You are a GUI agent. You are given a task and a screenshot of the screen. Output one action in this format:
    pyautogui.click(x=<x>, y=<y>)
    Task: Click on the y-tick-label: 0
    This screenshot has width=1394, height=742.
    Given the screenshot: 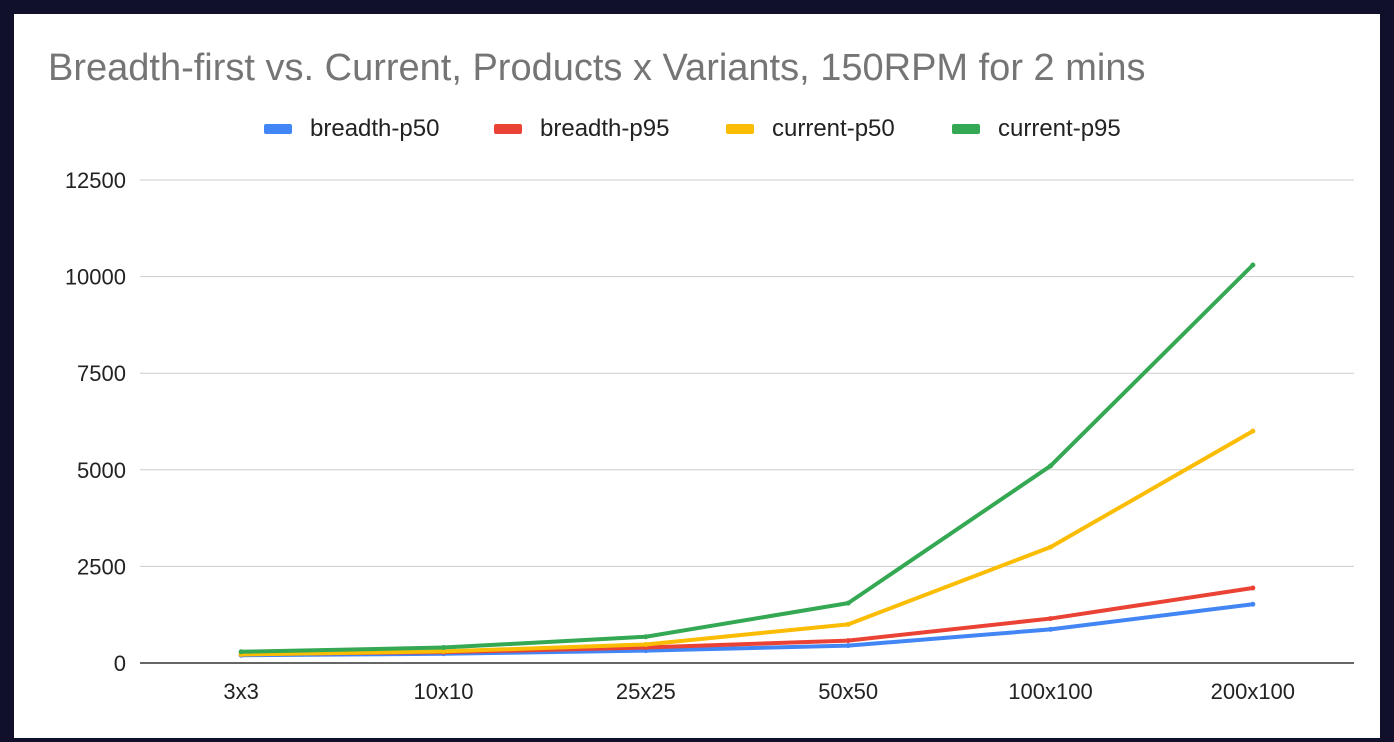 What is the action you would take?
    pyautogui.click(x=120, y=663)
    